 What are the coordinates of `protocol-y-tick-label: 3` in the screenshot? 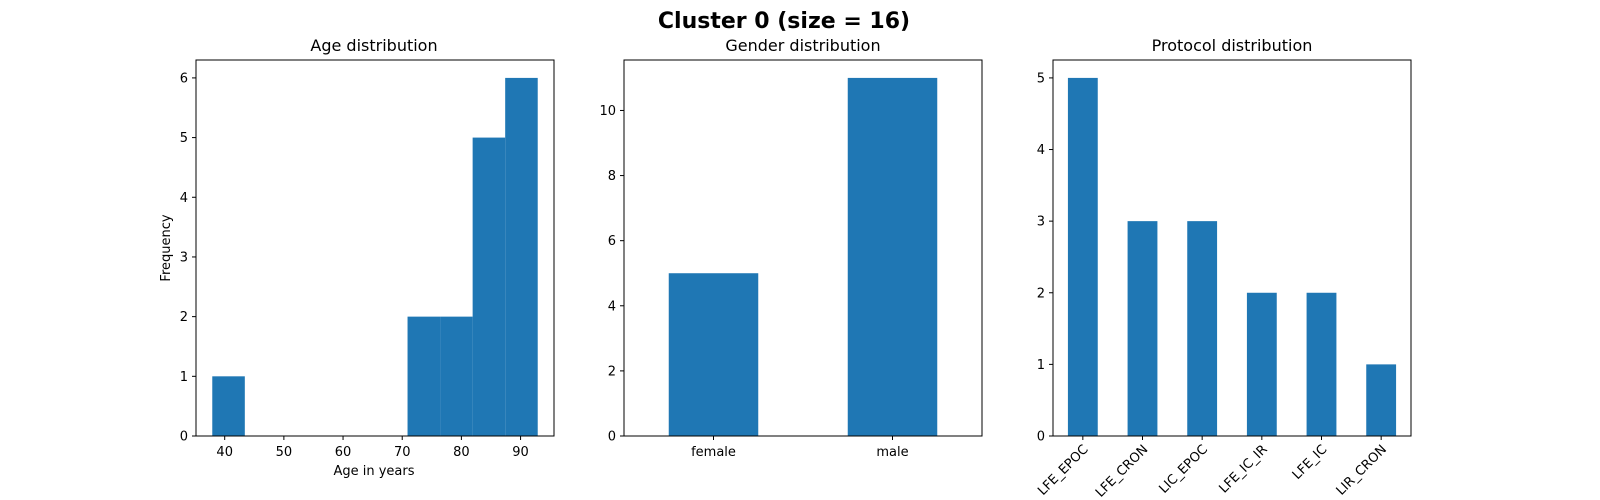 It's located at (1041, 222).